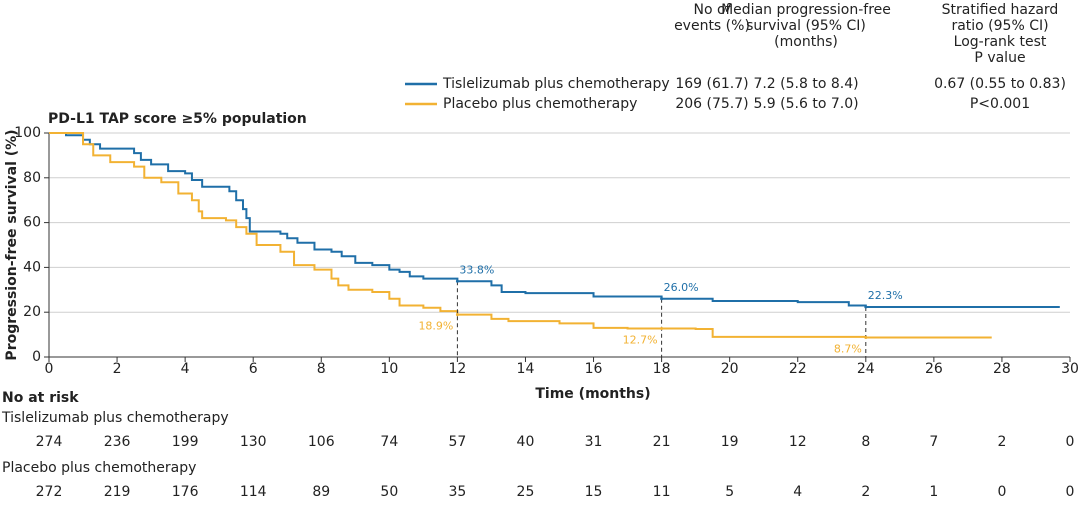 The height and width of the screenshot is (528, 1080). Describe the element at coordinates (526, 369) in the screenshot. I see `x-tick-label: 14` at that location.